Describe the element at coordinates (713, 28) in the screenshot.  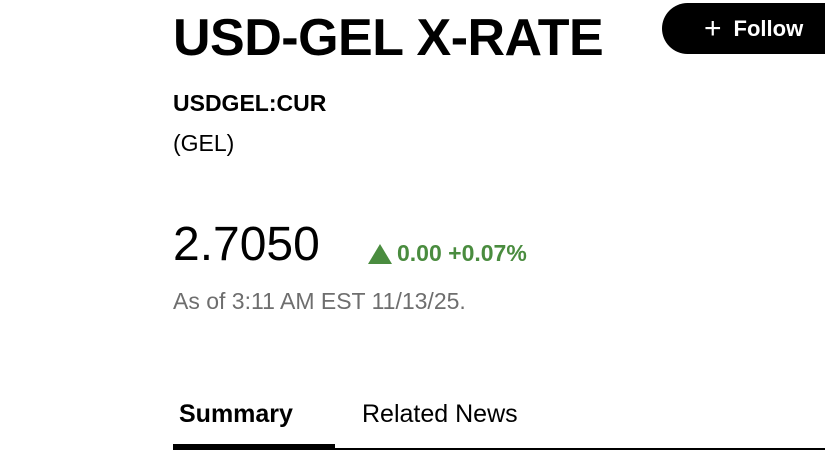
I see `plus-icon: +` at that location.